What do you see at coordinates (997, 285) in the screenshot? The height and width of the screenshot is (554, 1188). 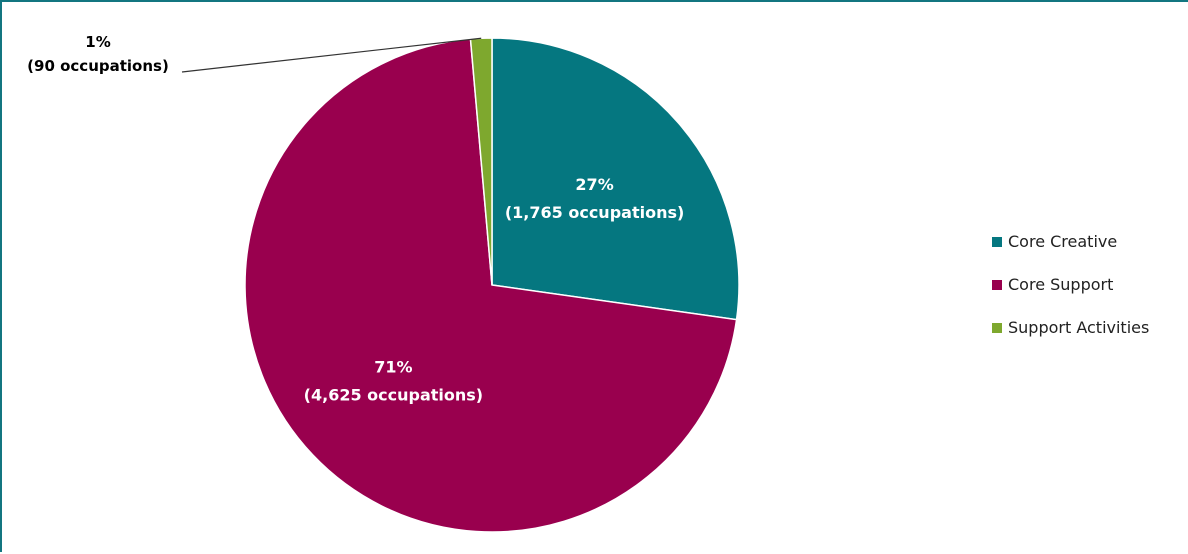 I see `legend-swatch-core-support` at bounding box center [997, 285].